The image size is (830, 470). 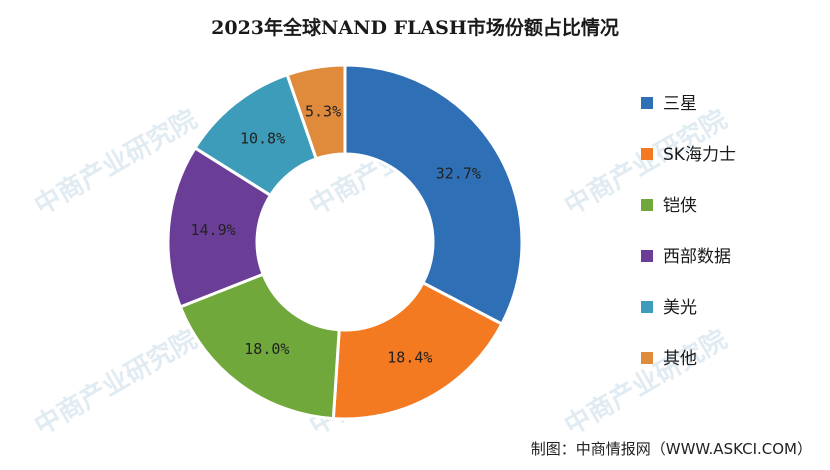 I want to click on data-label-3: 18.0%, so click(x=266, y=349).